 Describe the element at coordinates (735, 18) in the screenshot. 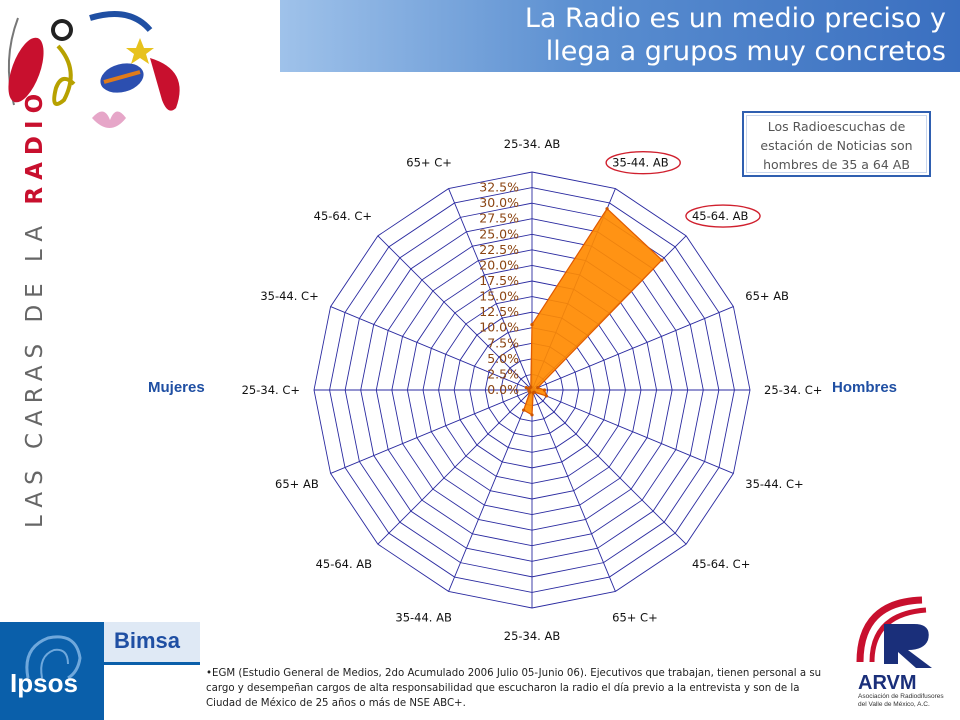

I see `page-title-line-1: La Radio es un medio preciso y` at that location.